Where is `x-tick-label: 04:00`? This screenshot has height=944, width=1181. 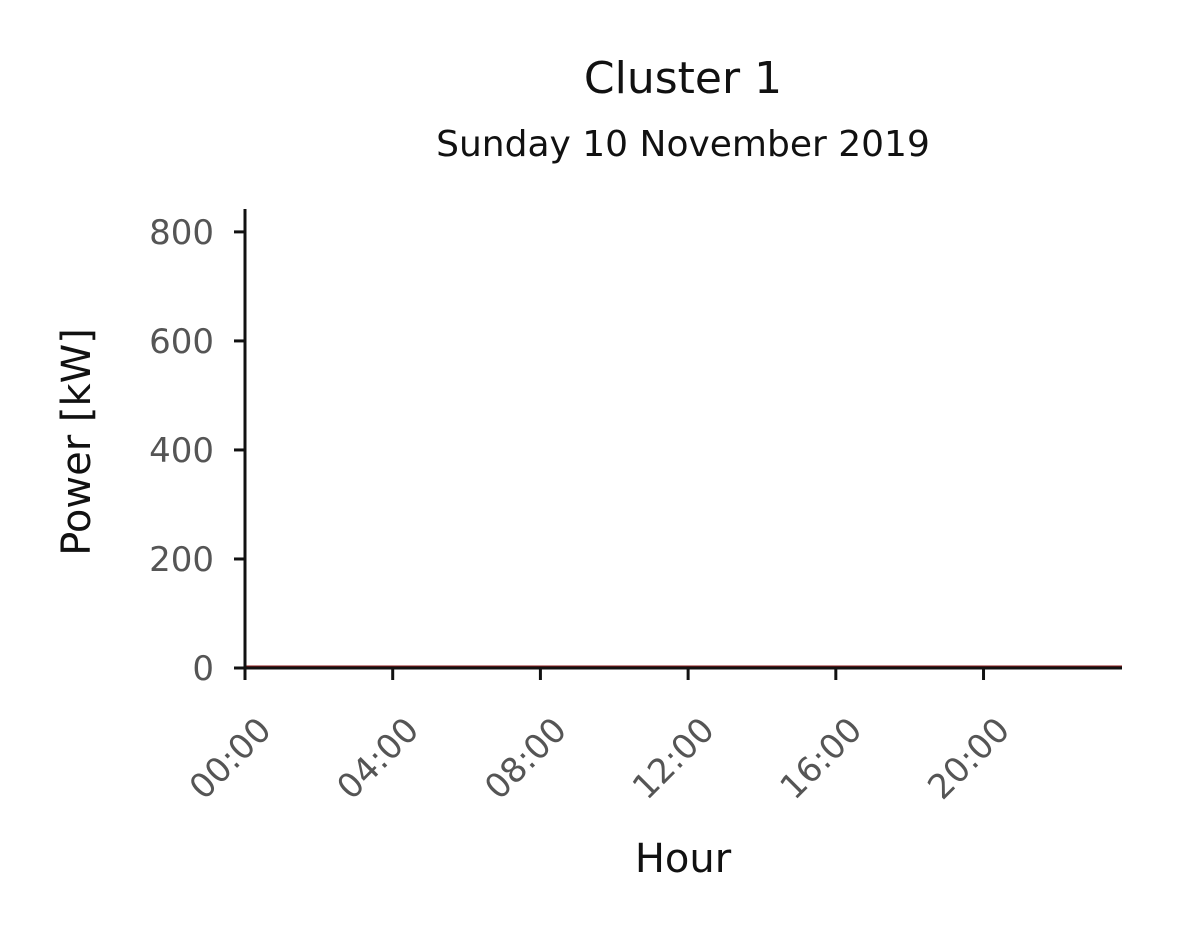
x-tick-label: 04:00 is located at coordinates (378, 759).